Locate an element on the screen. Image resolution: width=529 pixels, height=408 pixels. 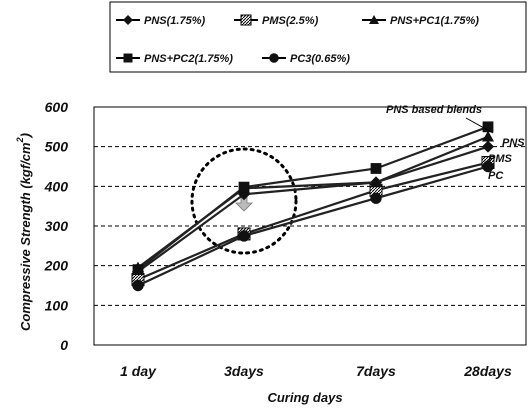
legend-item: PNS+PC2(1.75%) is located at coordinates (174, 59).